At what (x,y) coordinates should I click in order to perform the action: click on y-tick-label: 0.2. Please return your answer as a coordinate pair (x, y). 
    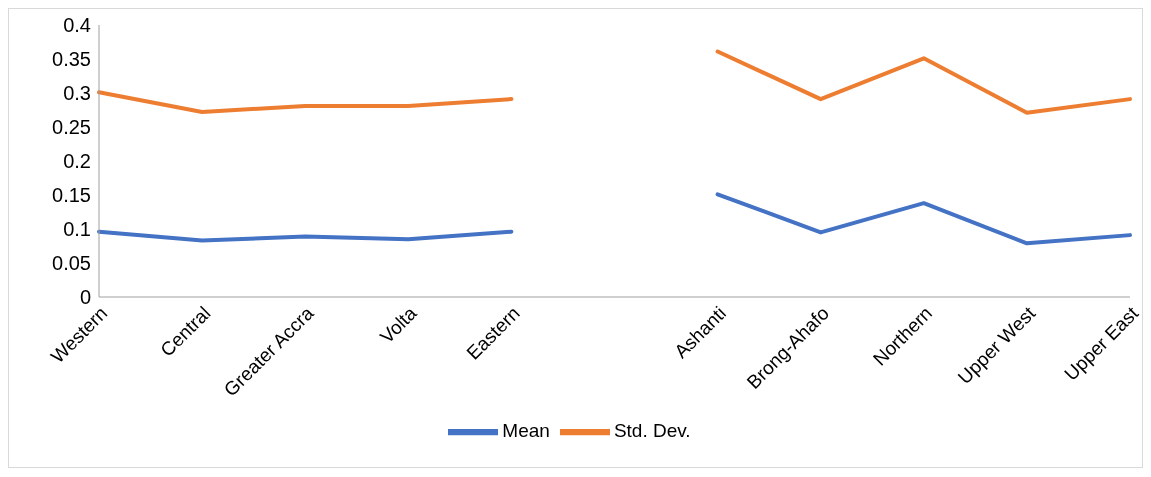
    Looking at the image, I should click on (77, 161).